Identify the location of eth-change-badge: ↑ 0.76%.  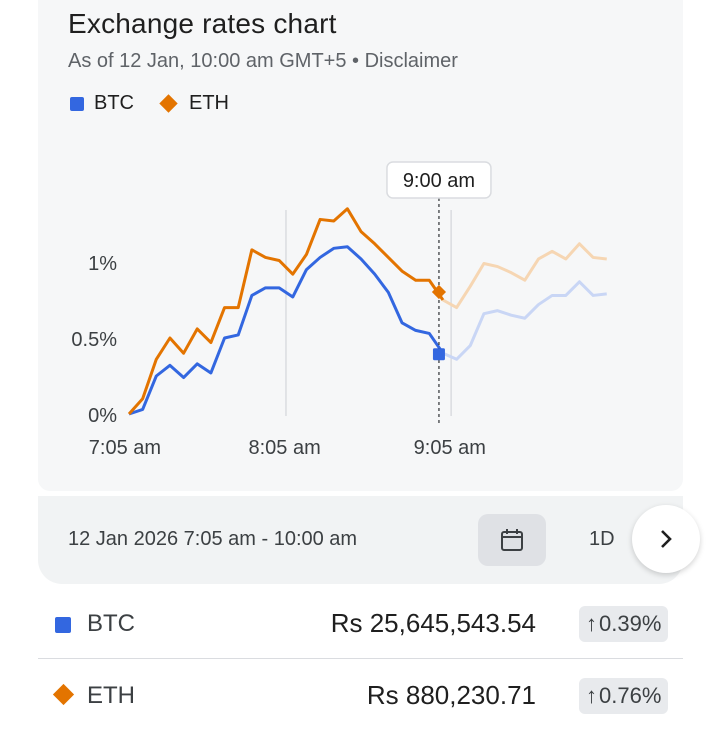
(624, 696).